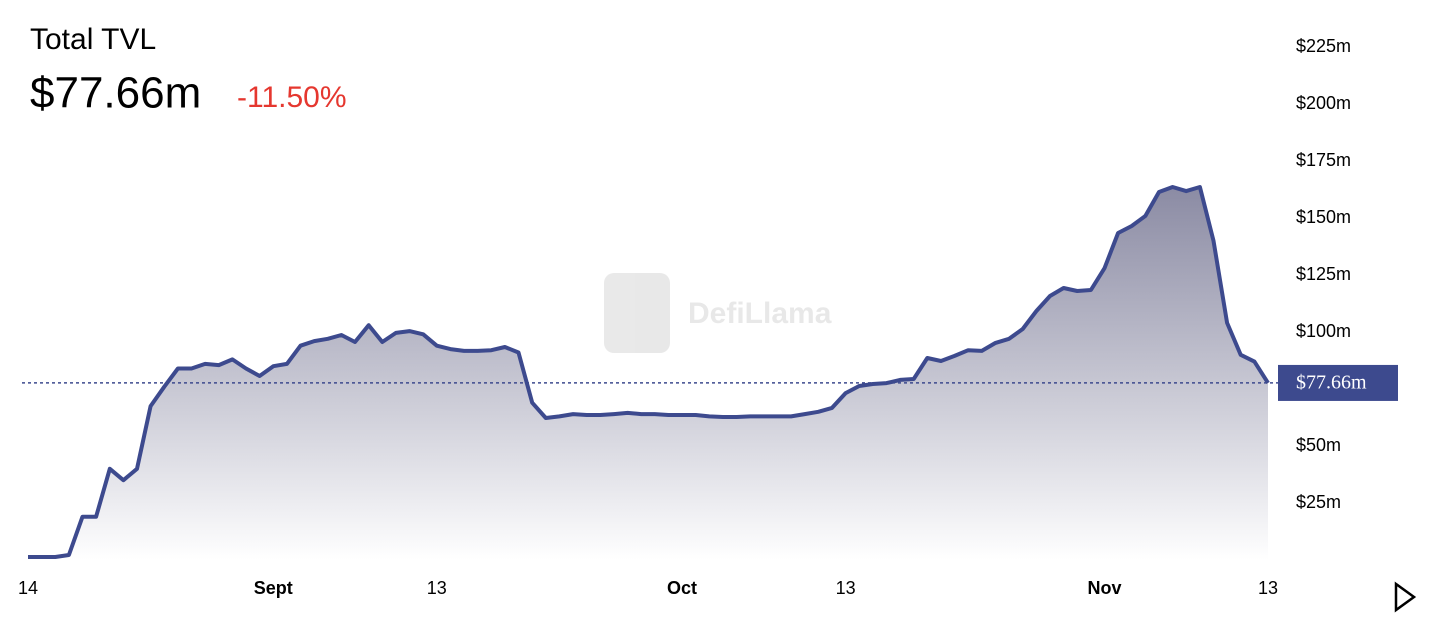  Describe the element at coordinates (1323, 217) in the screenshot. I see `y-tick-label: $150m` at that location.